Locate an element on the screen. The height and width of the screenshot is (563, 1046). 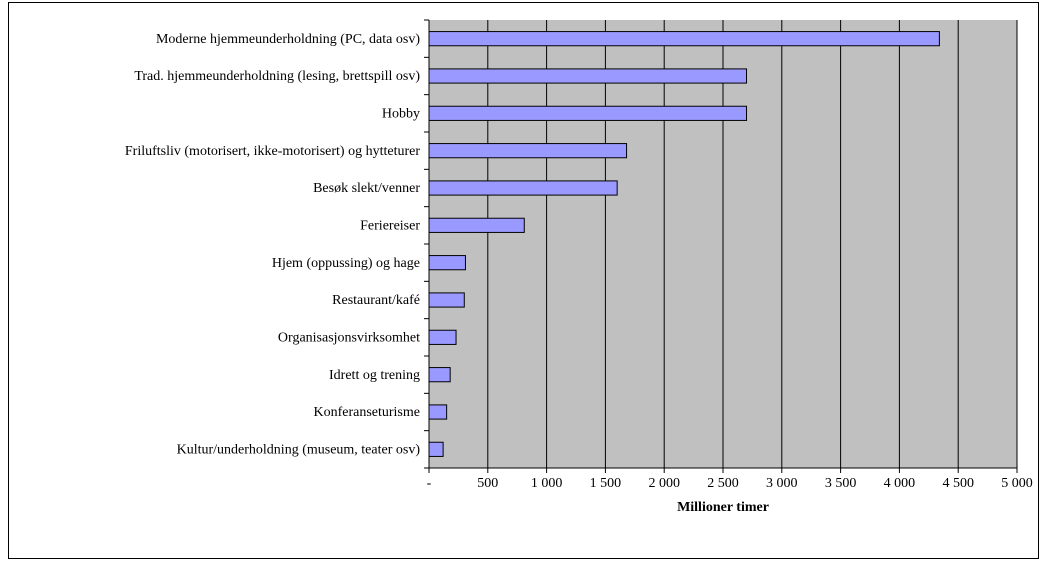
y-tick-label: Hjem (oppussing) og hage is located at coordinates (346, 263).